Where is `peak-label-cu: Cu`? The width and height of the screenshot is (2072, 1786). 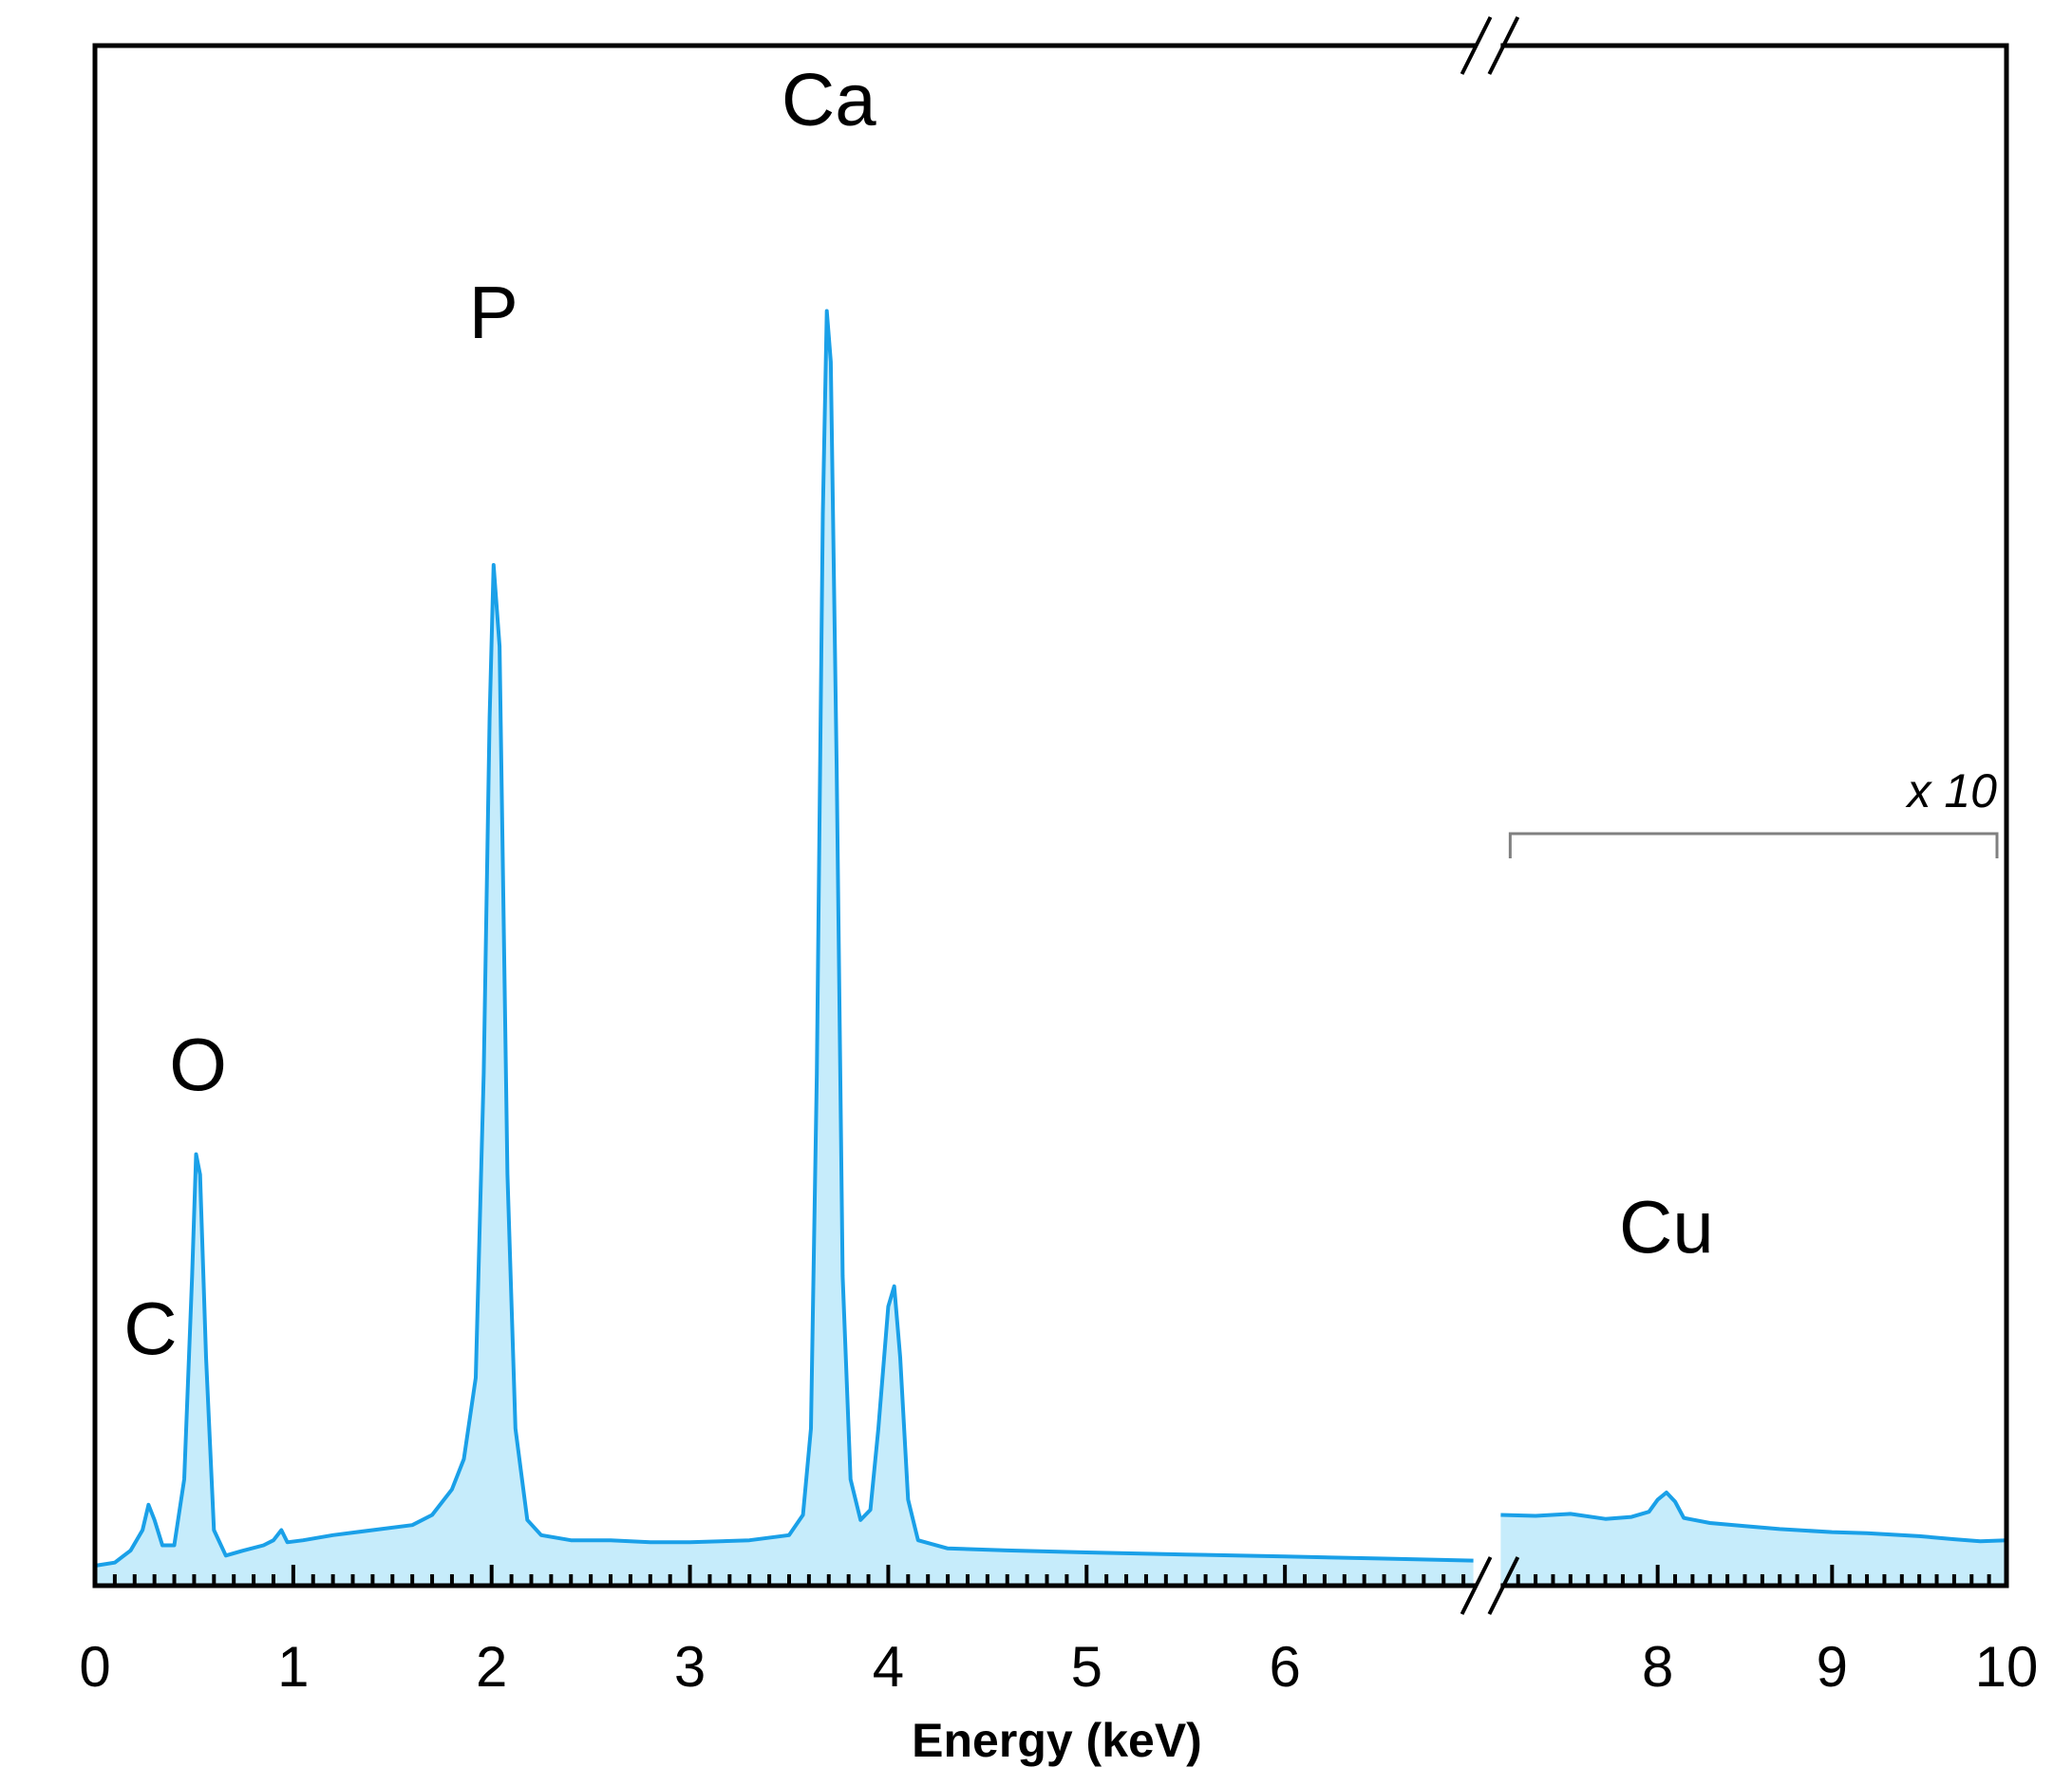
peak-label-cu: Cu is located at coordinates (1666, 1227).